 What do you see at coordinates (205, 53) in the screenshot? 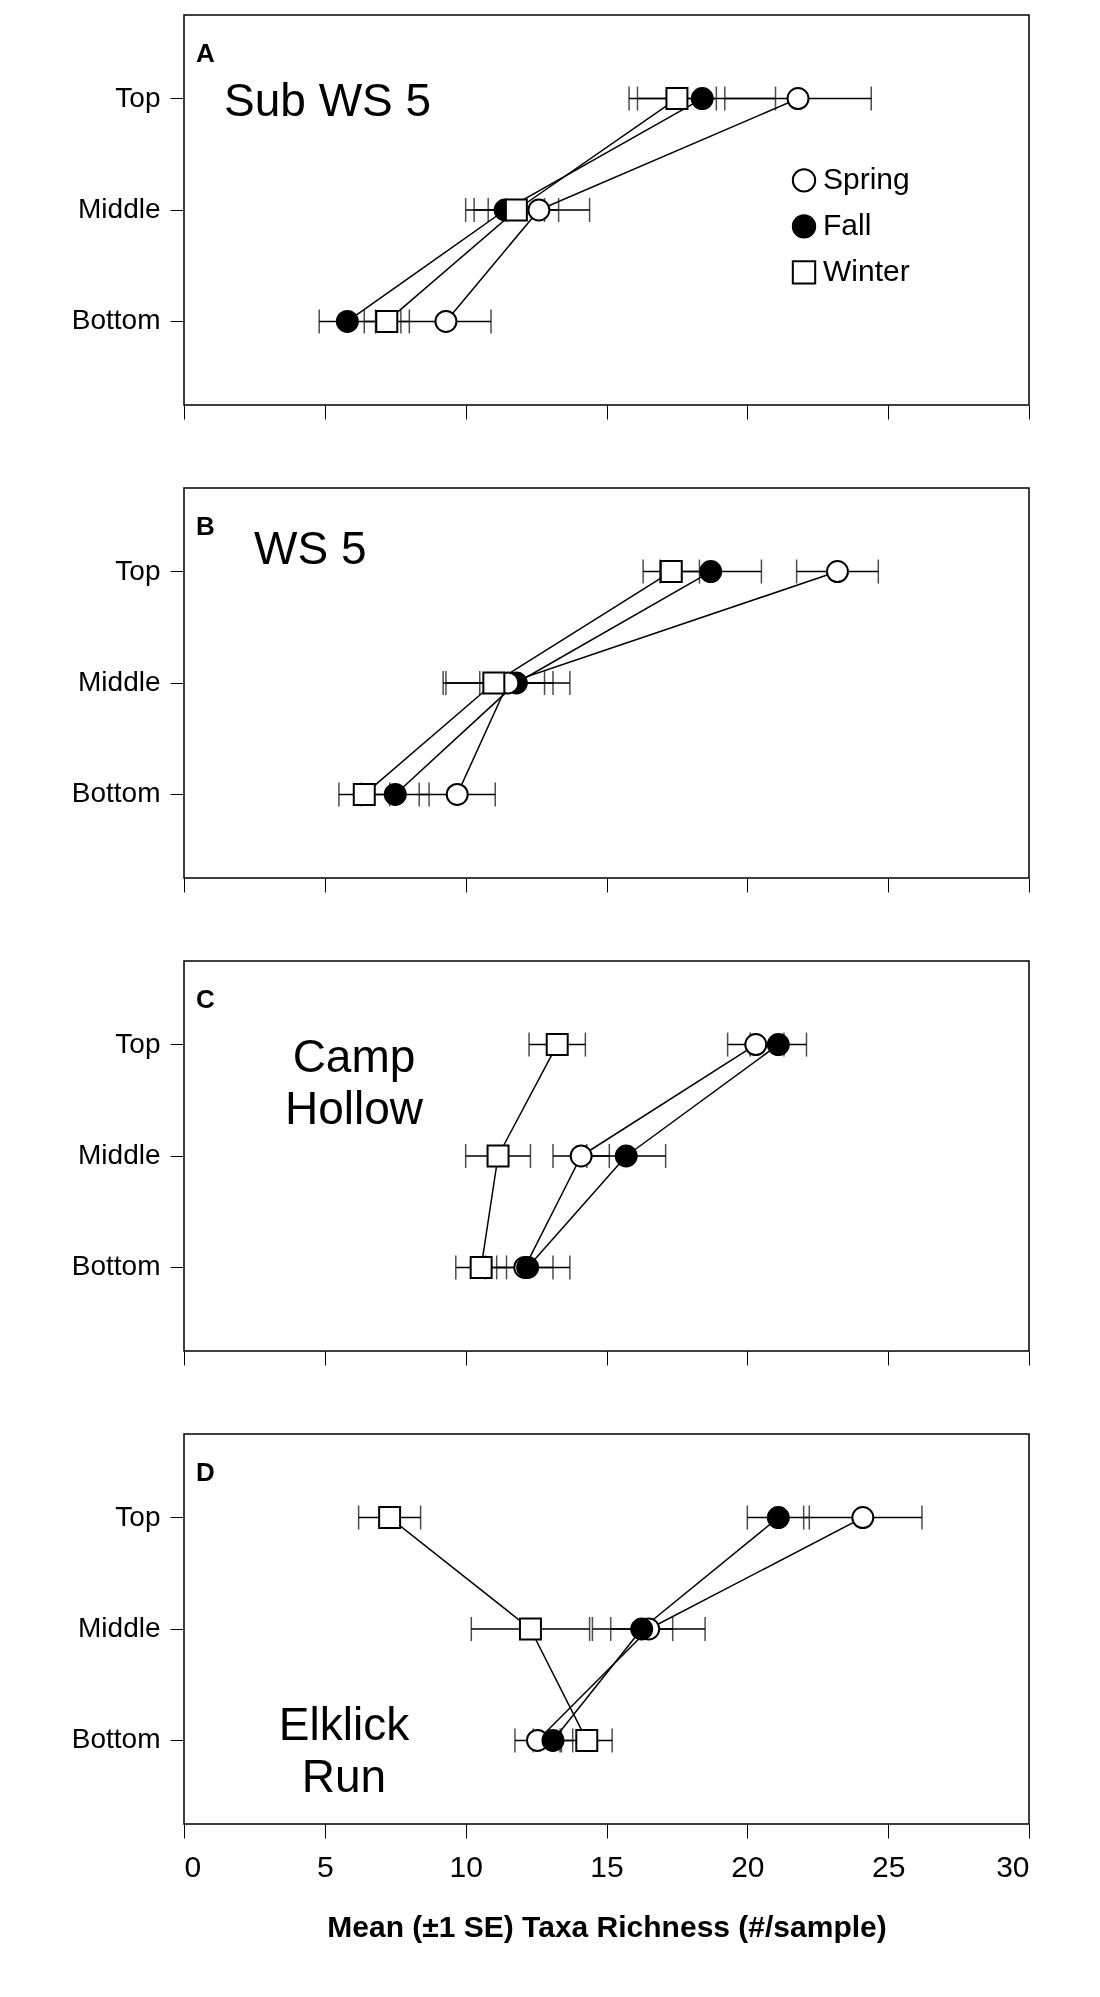
I see `annotation: A` at bounding box center [205, 53].